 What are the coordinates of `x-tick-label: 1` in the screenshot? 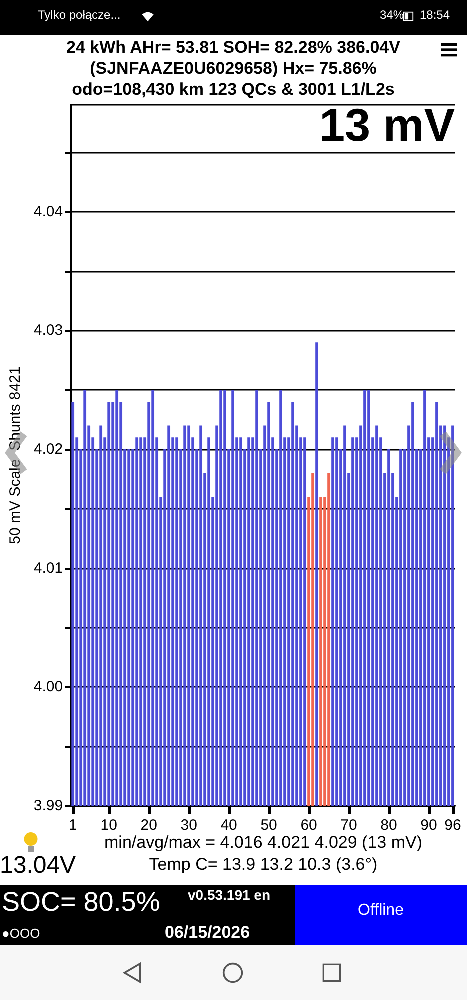 It's located at (73, 825).